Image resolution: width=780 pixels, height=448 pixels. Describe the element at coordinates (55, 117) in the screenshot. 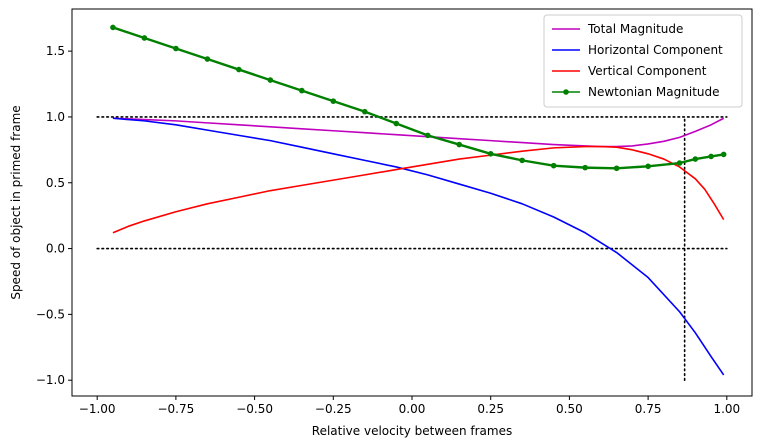

I see `y-tick-label: 1.0` at that location.